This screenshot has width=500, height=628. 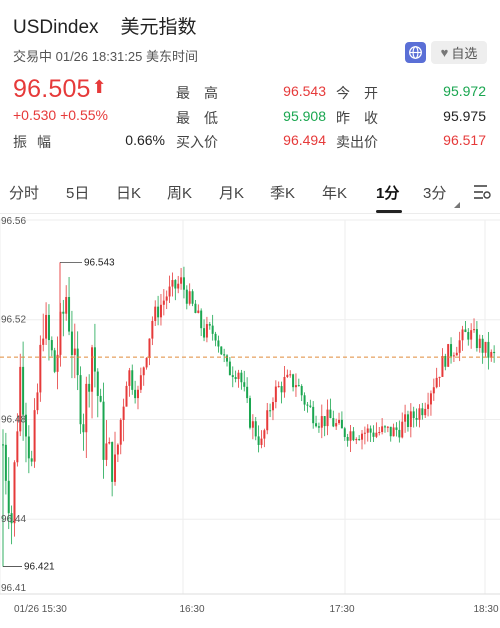 What do you see at coordinates (180, 193) in the screenshot?
I see `tab-weekly-k: 周K` at bounding box center [180, 193].